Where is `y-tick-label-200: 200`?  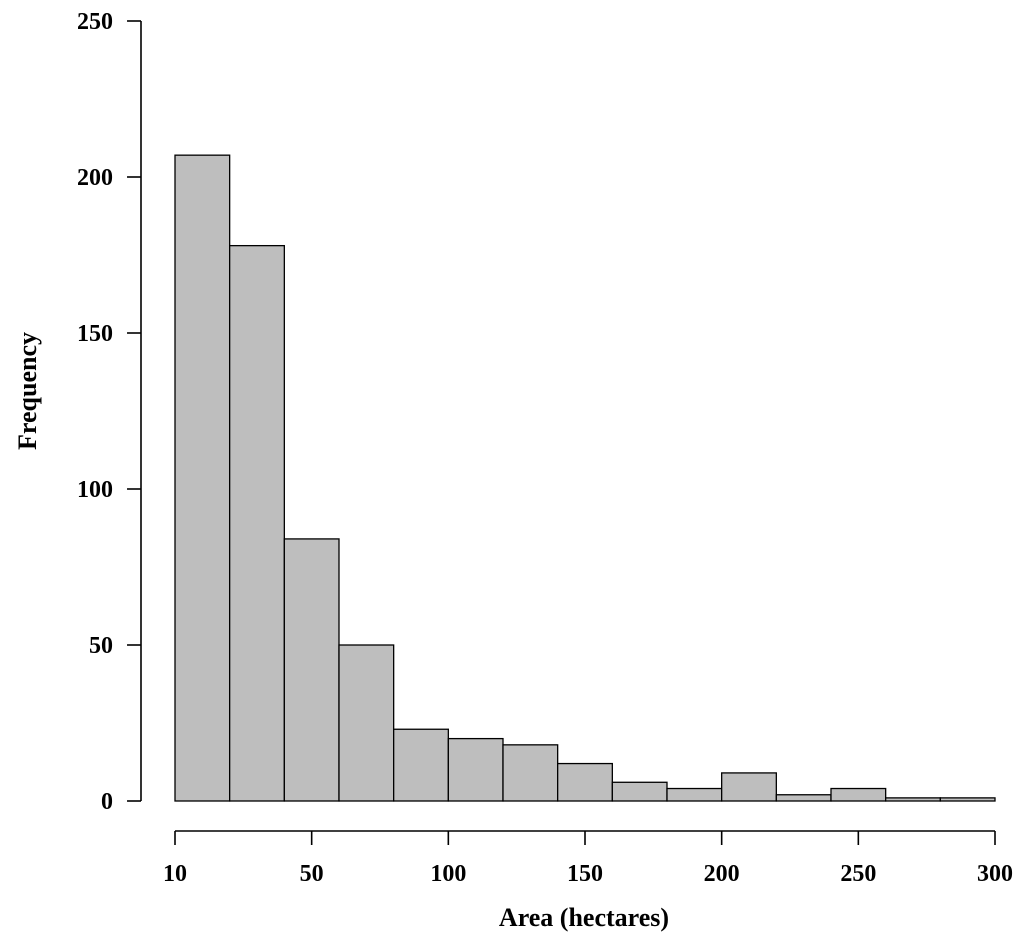
y-tick-label-200: 200 is located at coordinates (95, 178).